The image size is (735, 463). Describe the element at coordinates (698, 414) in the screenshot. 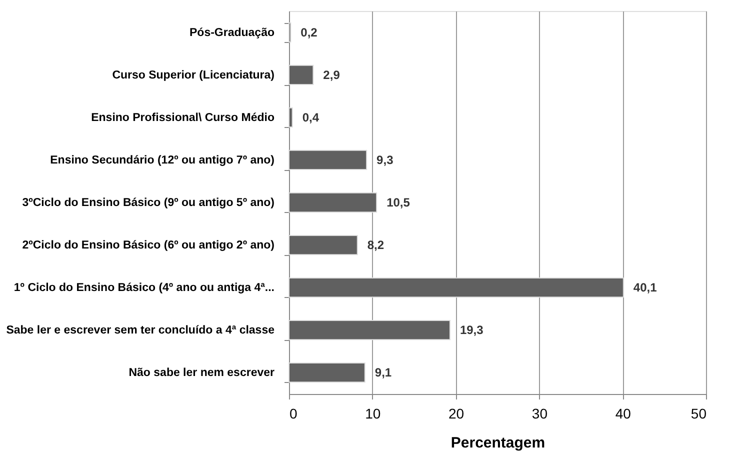

I see `x-tick-label: 50` at that location.